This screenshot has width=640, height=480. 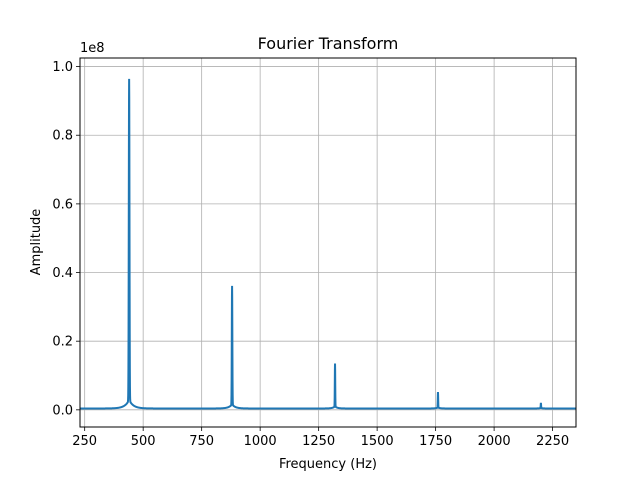 What do you see at coordinates (260, 441) in the screenshot?
I see `x-tick-label: 1000` at bounding box center [260, 441].